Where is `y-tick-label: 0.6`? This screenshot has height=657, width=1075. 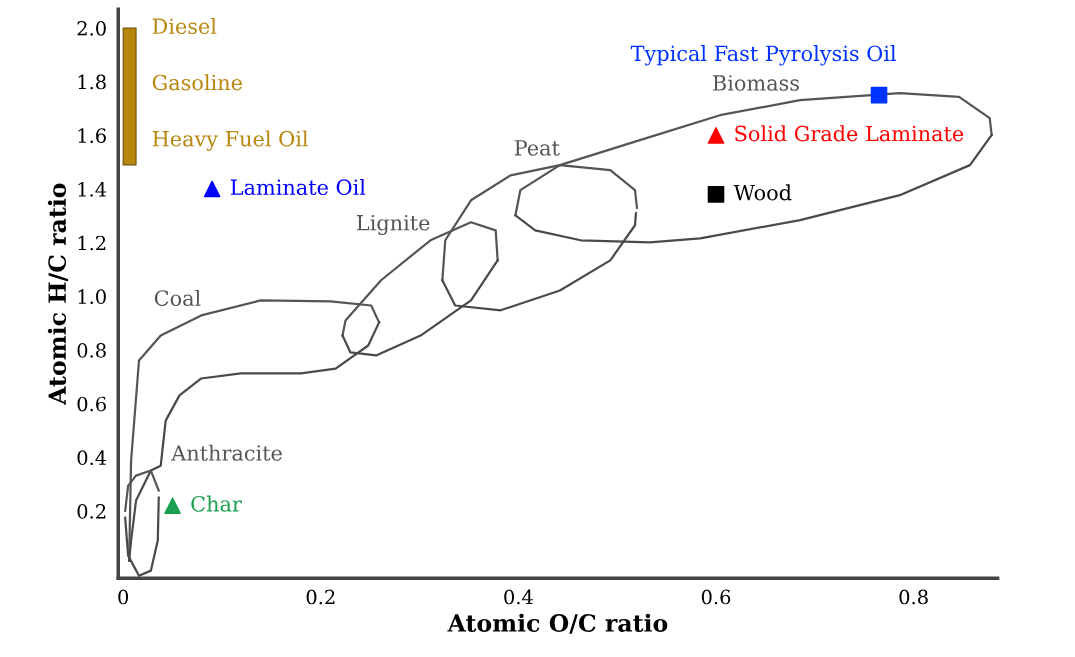 y-tick-label: 0.6 is located at coordinates (91, 404).